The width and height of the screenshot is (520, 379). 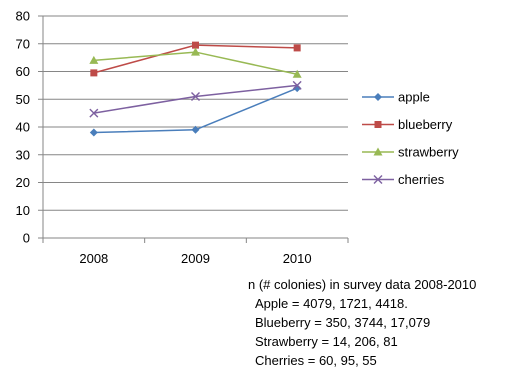 I want to click on note-line-strawberry: Strawberry = 14, 206, 81, so click(x=326, y=341).